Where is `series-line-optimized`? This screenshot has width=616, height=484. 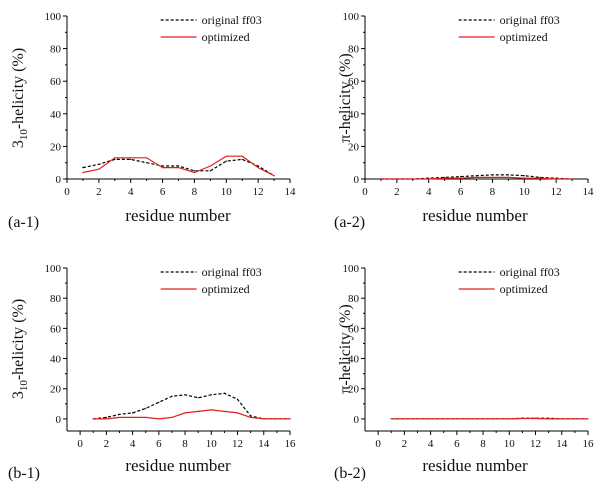 series-line-optimized is located at coordinates (191, 414).